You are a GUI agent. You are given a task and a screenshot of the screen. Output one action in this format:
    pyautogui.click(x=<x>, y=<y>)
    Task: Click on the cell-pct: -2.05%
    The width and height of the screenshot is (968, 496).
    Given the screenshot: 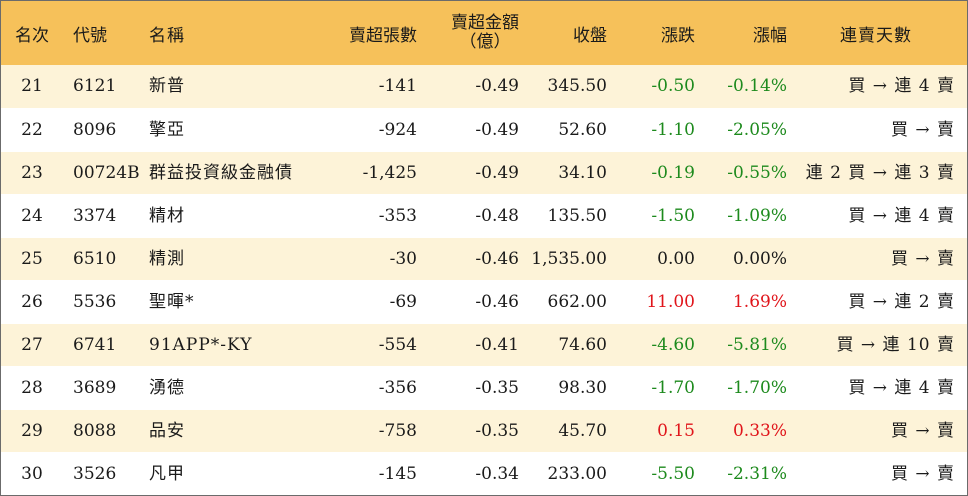 What is the action you would take?
    pyautogui.click(x=751, y=129)
    